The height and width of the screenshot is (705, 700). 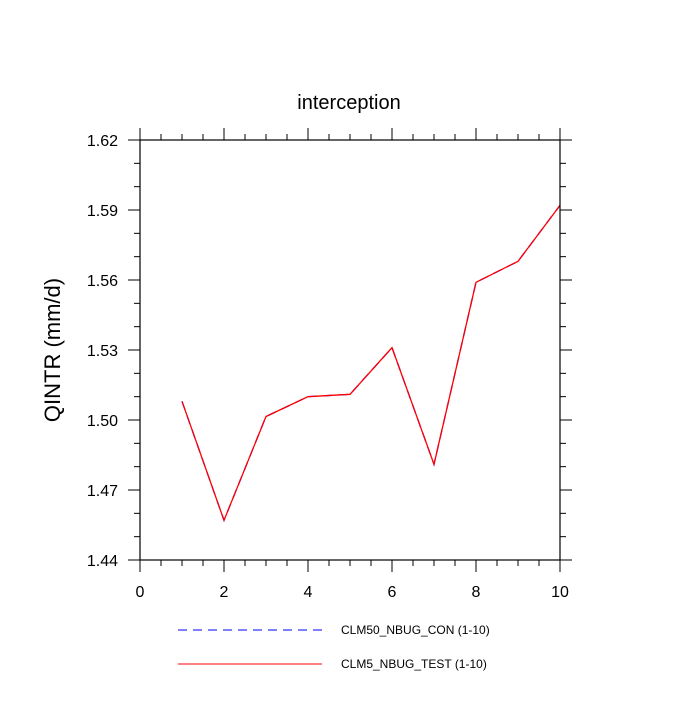 What do you see at coordinates (308, 592) in the screenshot?
I see `x-tick-label: 4` at bounding box center [308, 592].